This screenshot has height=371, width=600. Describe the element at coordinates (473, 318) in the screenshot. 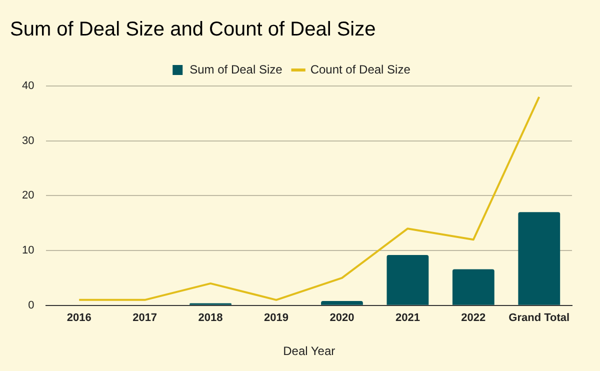

I see `x-tick-label: 2022` at that location.